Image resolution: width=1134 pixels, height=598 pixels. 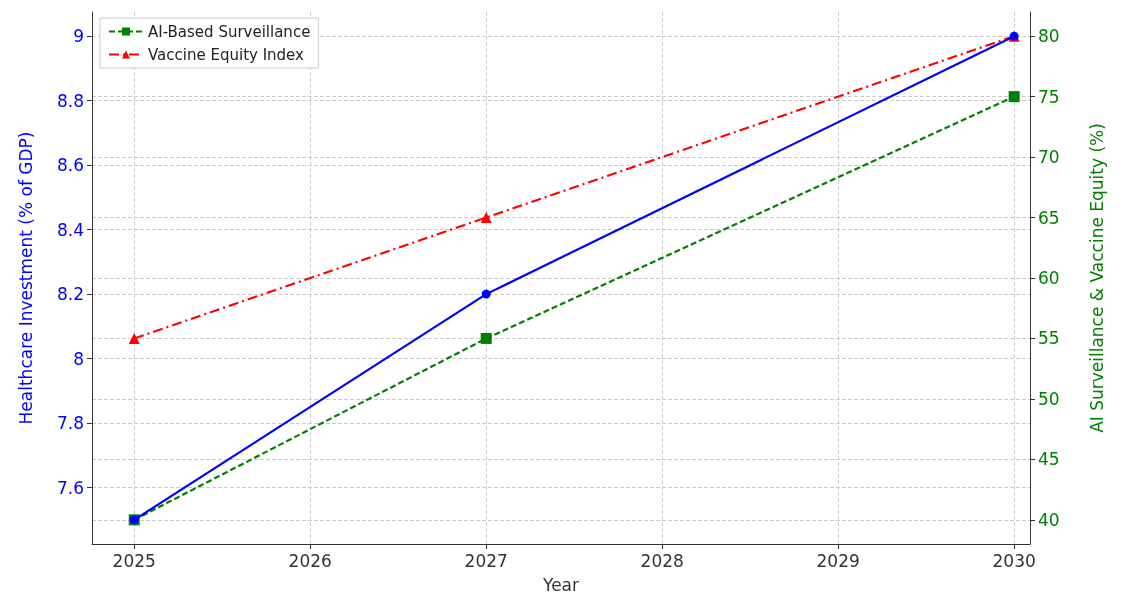 I want to click on y-tick-label: 9, so click(x=78, y=36).